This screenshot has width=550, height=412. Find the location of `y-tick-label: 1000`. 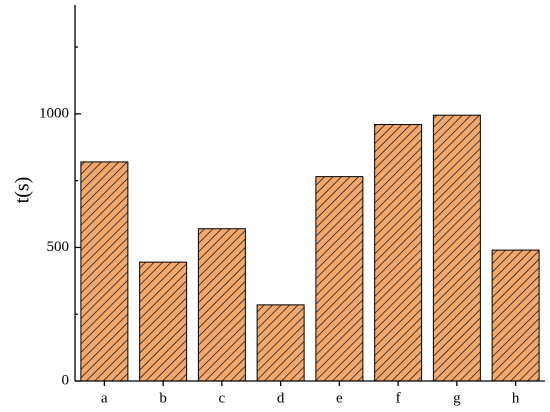

y-tick-label: 1000 is located at coordinates (54, 113).